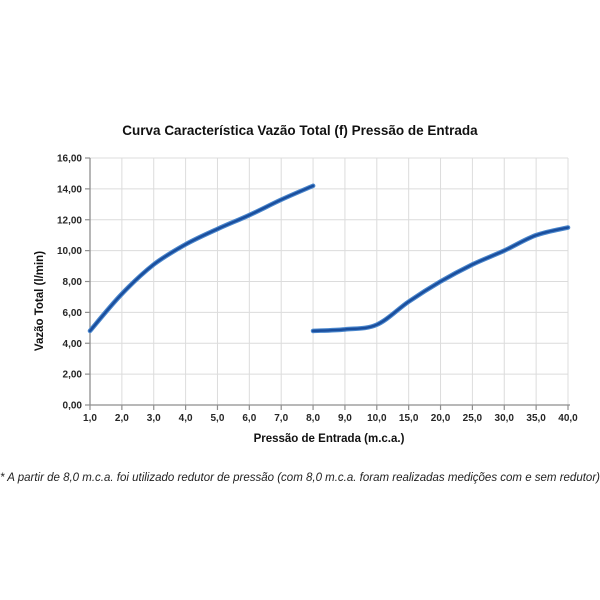 The image size is (600, 600). Describe the element at coordinates (154, 418) in the screenshot. I see `x-axis-tick-label: 3,0` at that location.